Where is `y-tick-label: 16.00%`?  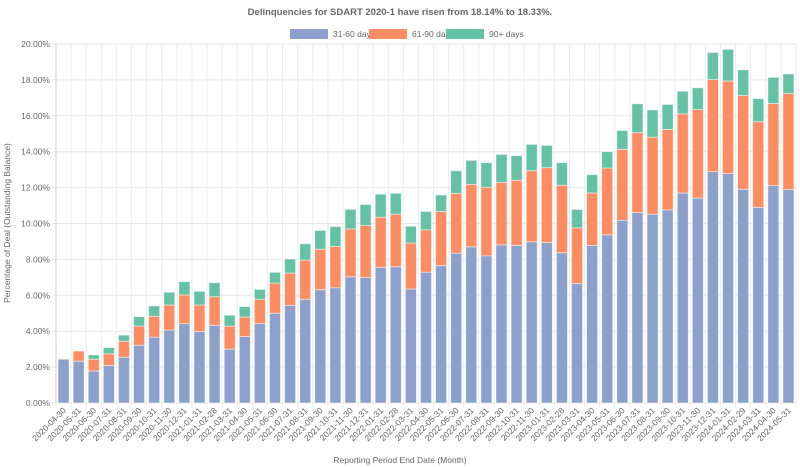
y-tick-label: 16.00% is located at coordinates (35, 116).